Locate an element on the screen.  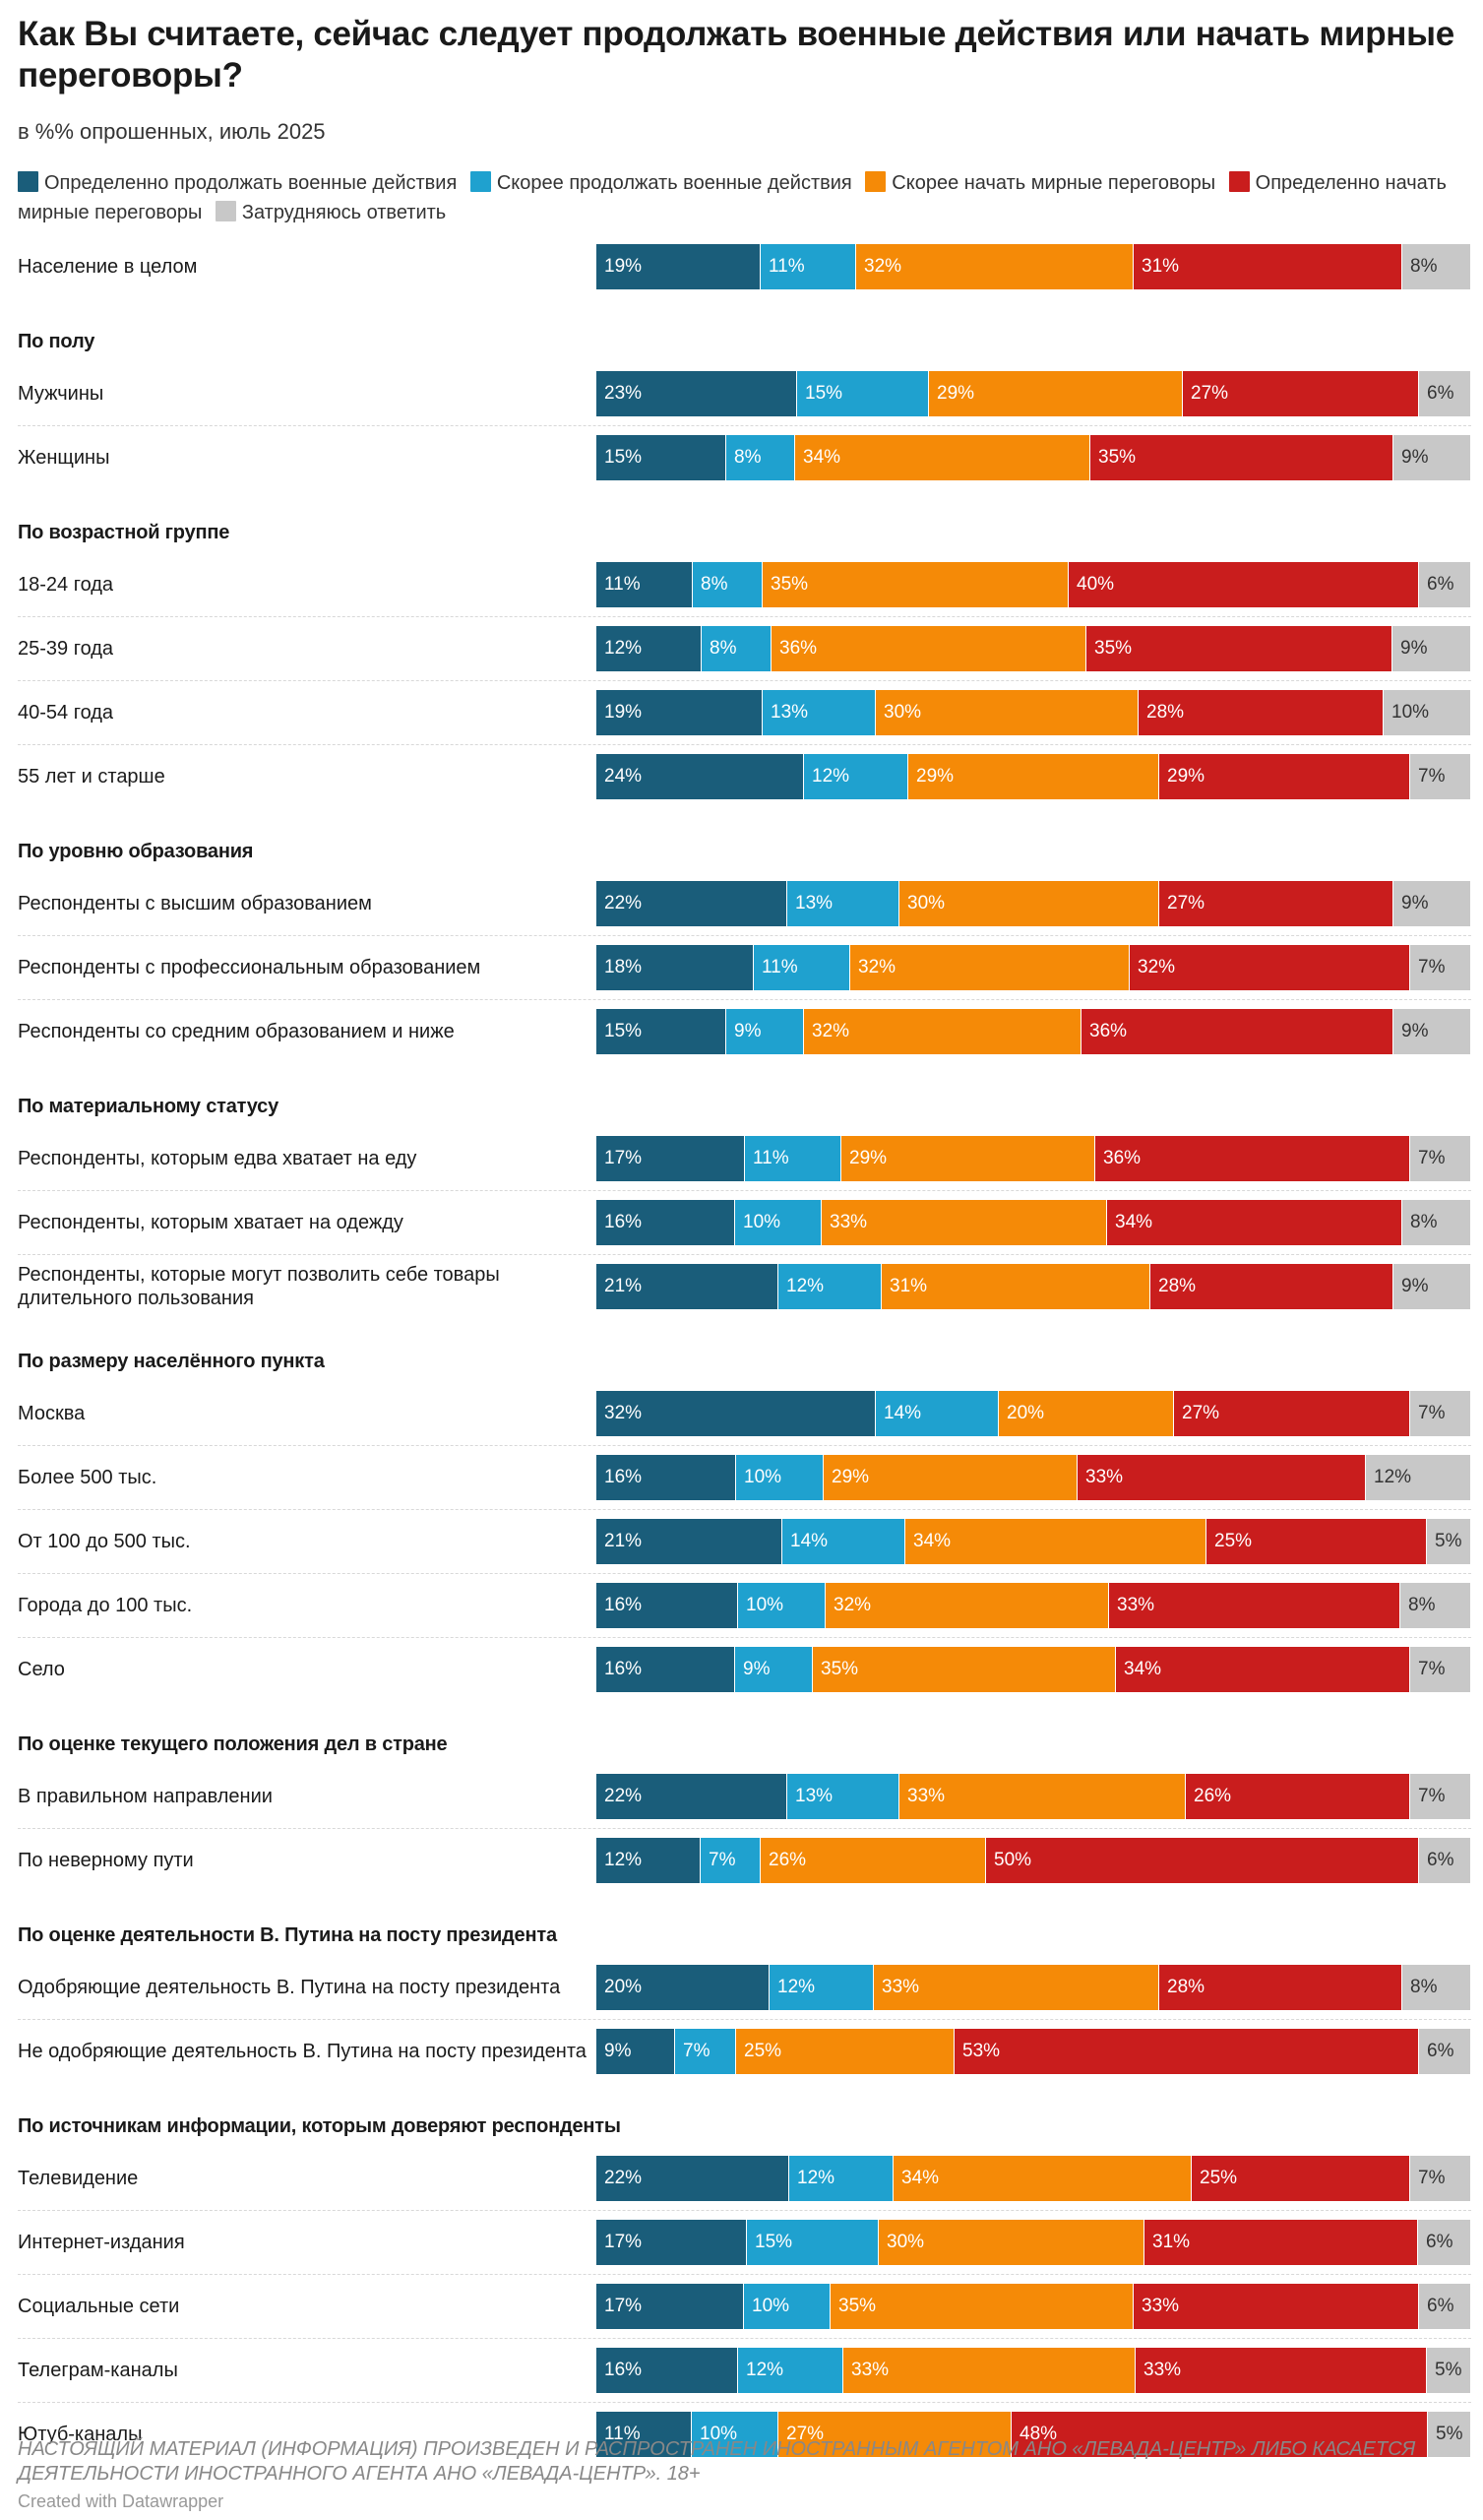
row-label: Село is located at coordinates (41, 1669).